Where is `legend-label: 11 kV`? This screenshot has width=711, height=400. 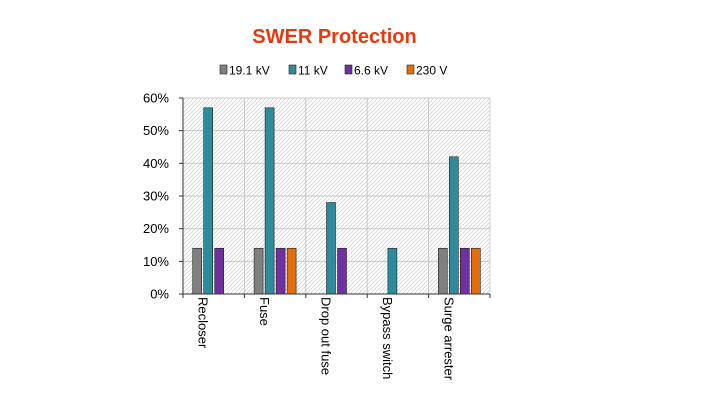 legend-label: 11 kV is located at coordinates (313, 71).